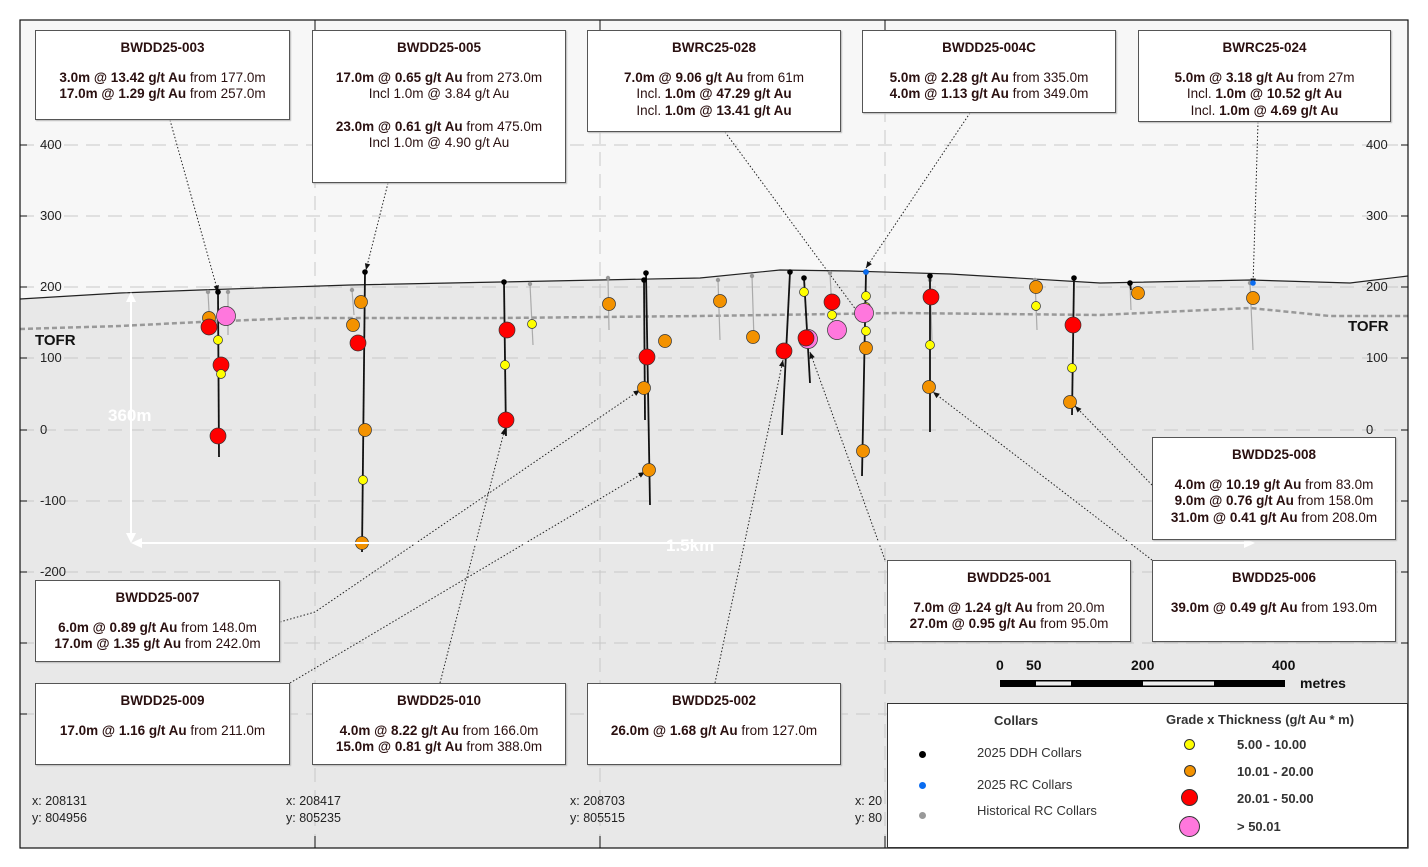 Image resolution: width=1428 pixels, height=867 pixels. Describe the element at coordinates (1324, 77) in the screenshot. I see `intercept-text: from 27m` at that location.